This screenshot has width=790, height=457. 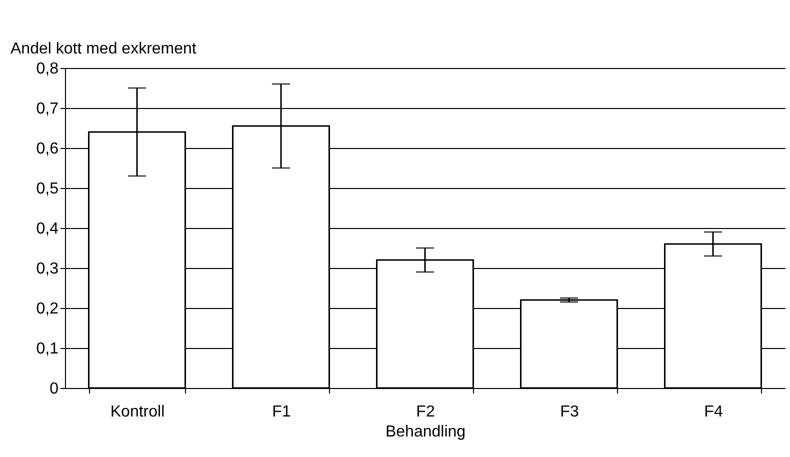 I want to click on y-tick-label: 0,3, so click(x=47, y=269).